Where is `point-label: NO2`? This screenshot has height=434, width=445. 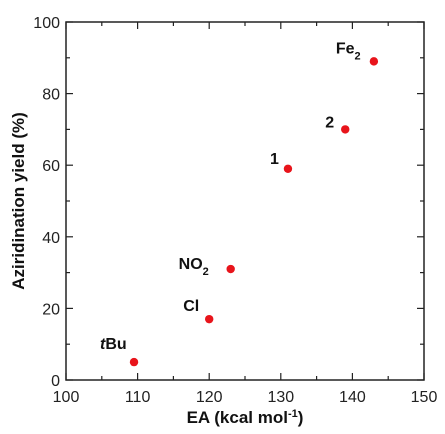 point-label: NO2 is located at coordinates (194, 267).